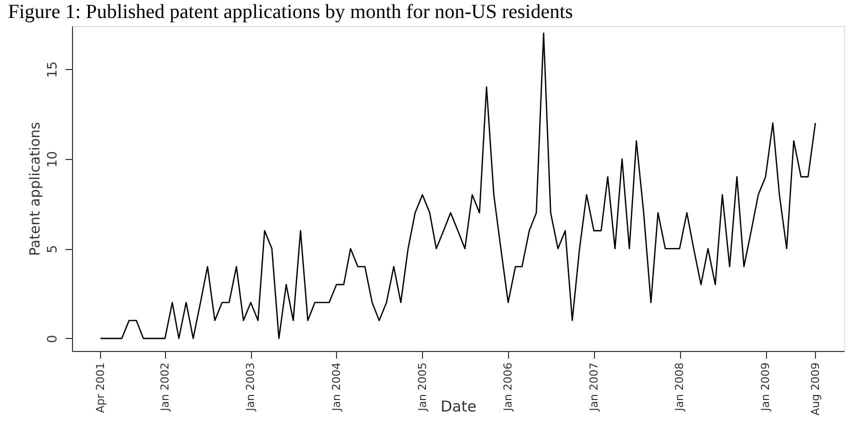 The height and width of the screenshot is (438, 865). I want to click on chart-title: Figure 1: Published patent applications by month for non-US residents, so click(291, 12).